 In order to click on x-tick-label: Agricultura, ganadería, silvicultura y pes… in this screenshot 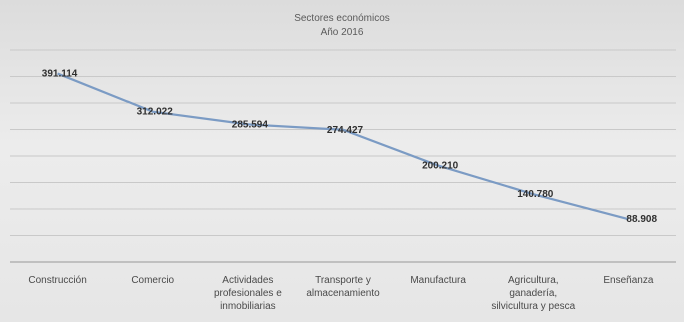, I will do `click(533, 293)`.